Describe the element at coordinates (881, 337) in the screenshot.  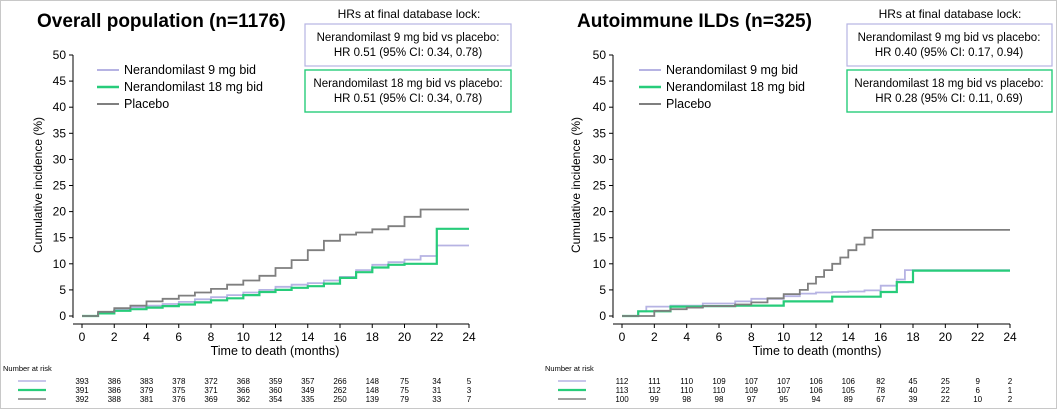
I see `x-tick-label: 16` at that location.